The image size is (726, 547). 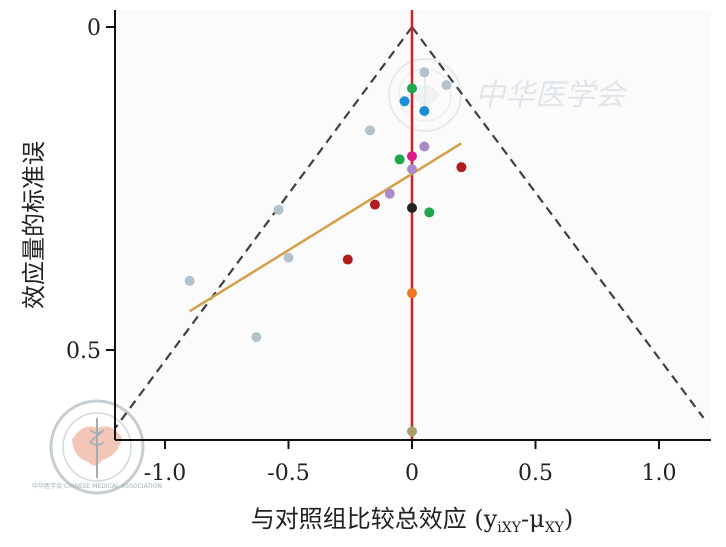 What do you see at coordinates (97, 486) in the screenshot?
I see `watermark-logo-caption: 中华医学会 CHINESE MEDICAL ASSOCIATION` at bounding box center [97, 486].